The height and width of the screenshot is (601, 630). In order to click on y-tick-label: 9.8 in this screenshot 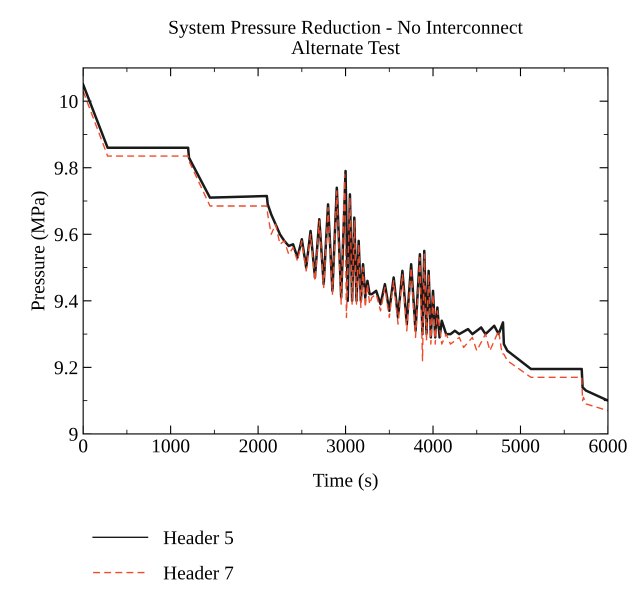, I will do `click(66, 168)`.